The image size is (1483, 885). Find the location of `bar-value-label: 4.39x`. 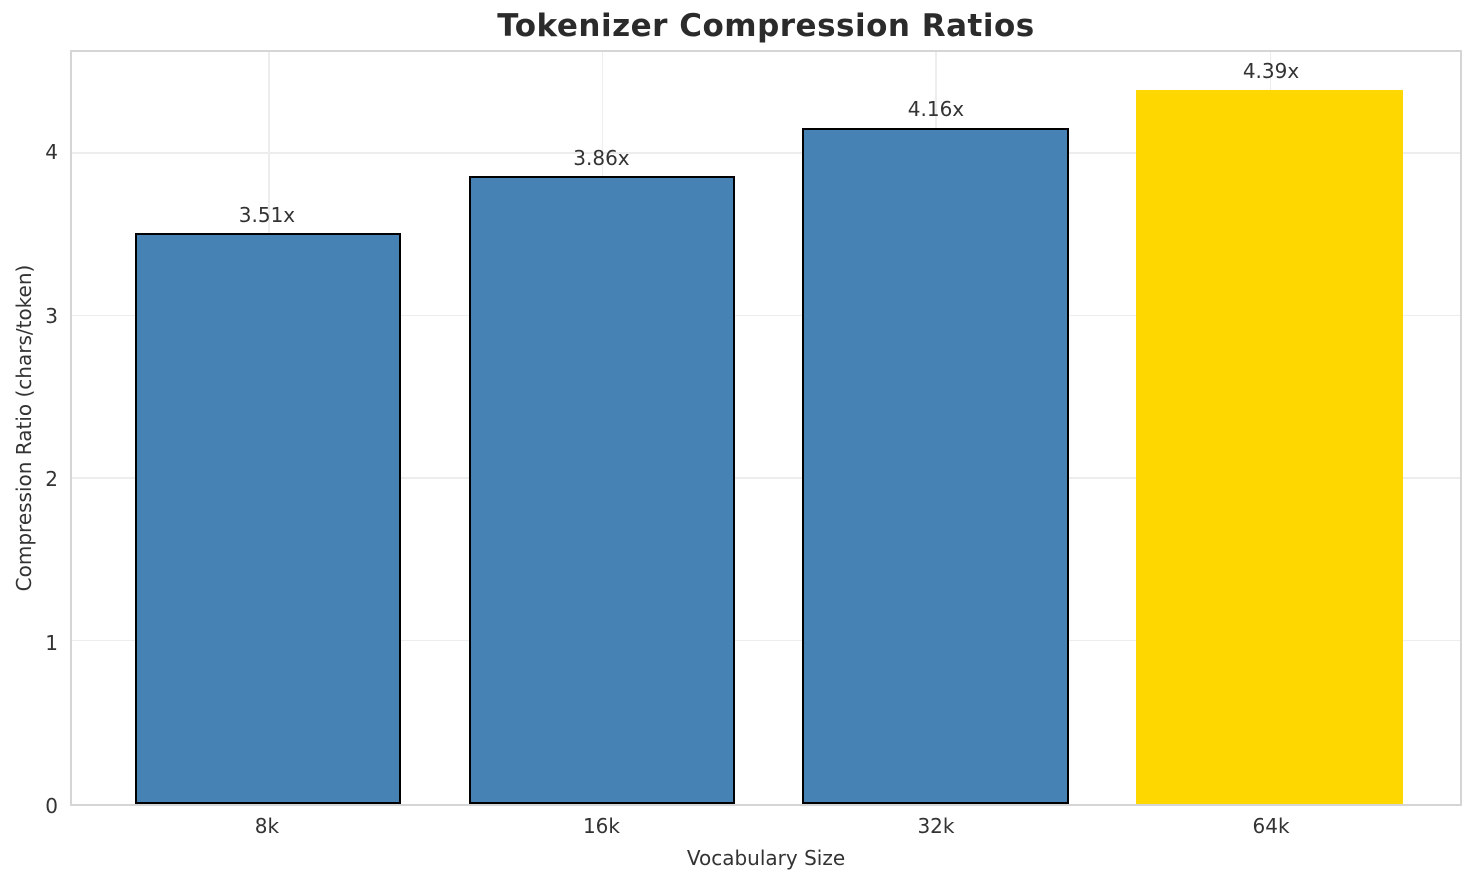

bar-value-label: 4.39x is located at coordinates (1271, 71).